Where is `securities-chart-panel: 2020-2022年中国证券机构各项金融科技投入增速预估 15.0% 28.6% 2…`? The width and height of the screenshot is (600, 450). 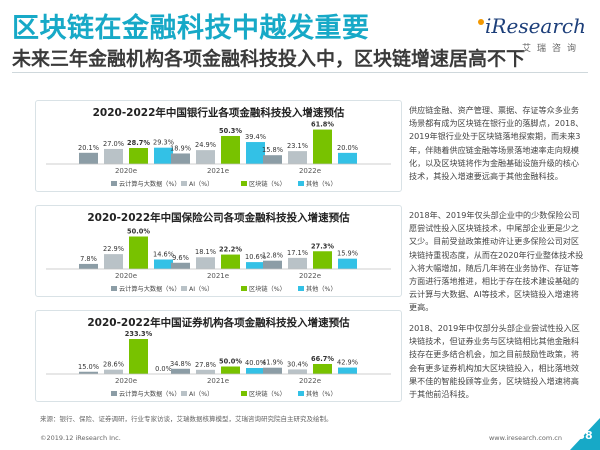
securities-chart-panel: 2020-2022年中国证券机构各项金融科技投入增速预估 15.0% 28.6% 2… is located at coordinates (218, 356).